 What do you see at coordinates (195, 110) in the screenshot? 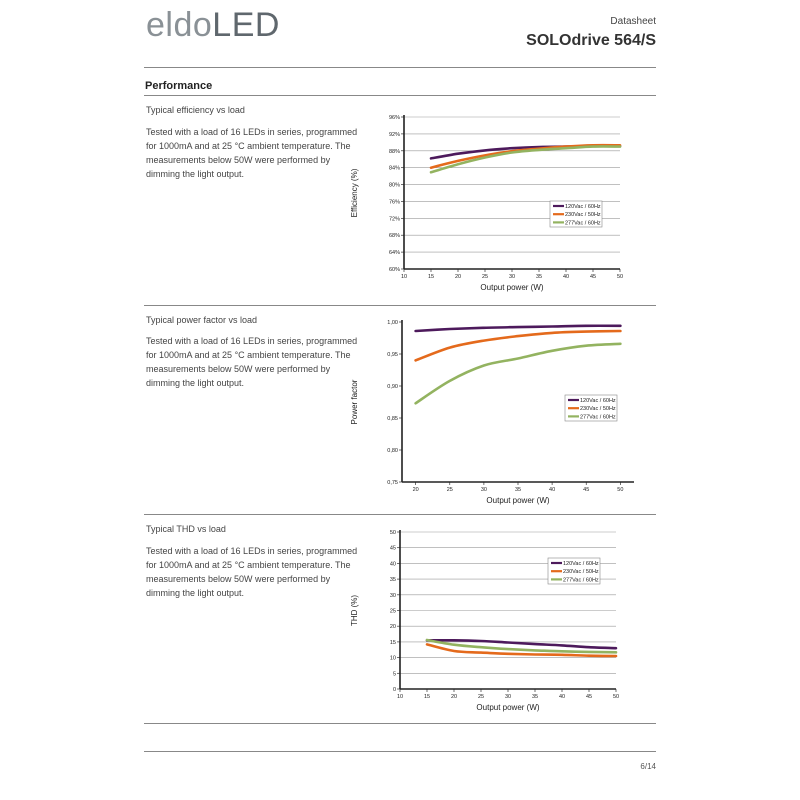
I see `efficiency-block-title: Typical efficiency vs load` at bounding box center [195, 110].